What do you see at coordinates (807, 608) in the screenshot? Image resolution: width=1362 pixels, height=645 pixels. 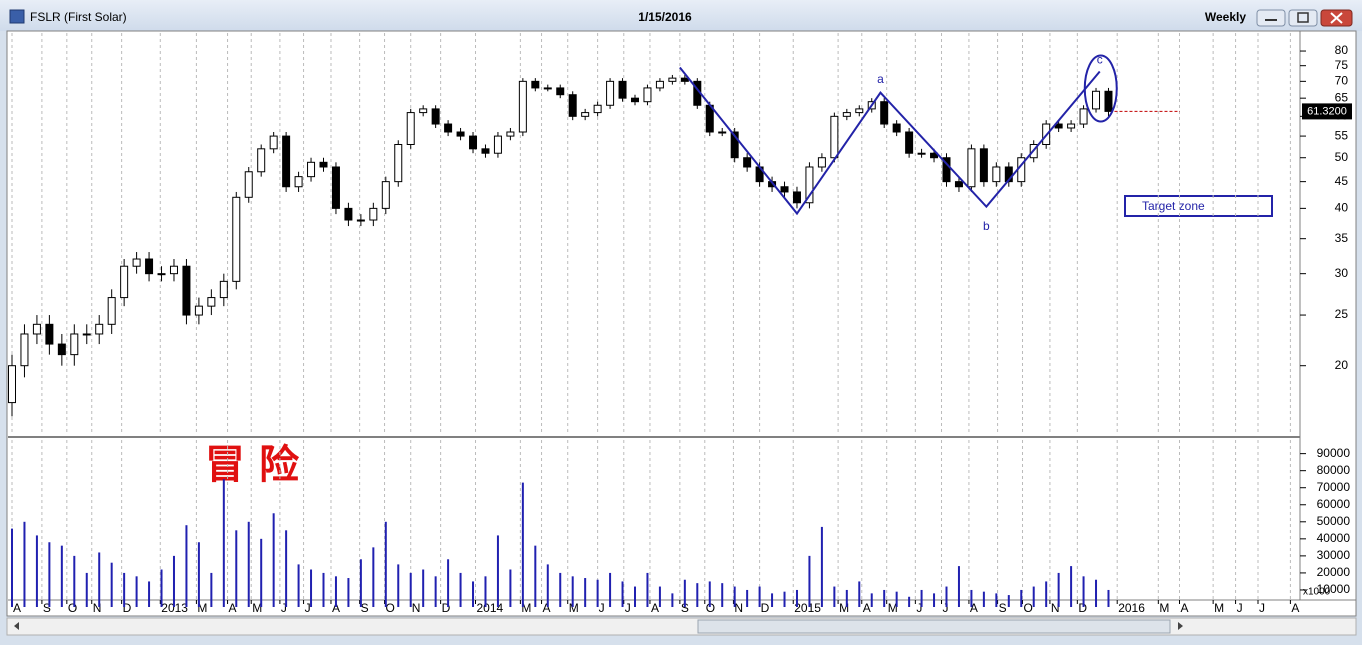 I see `x-tick-label: 2015` at bounding box center [807, 608].